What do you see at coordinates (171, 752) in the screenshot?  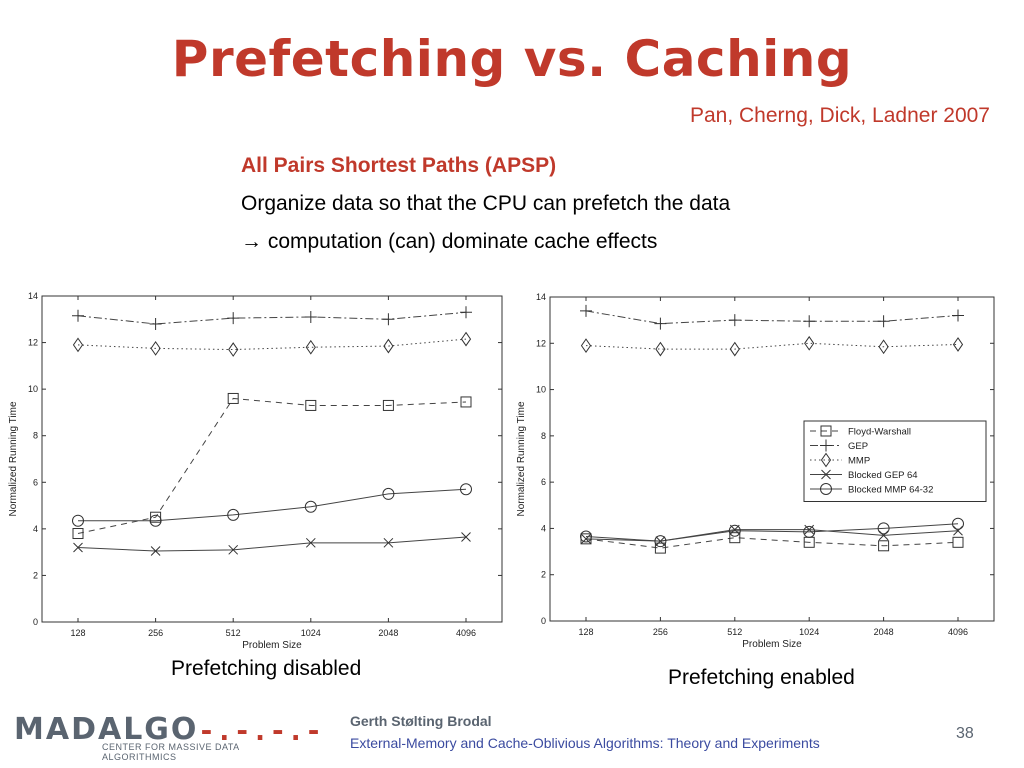 I see `logo-subtitle: CENTER FOR MASSIVE DATA ALGORITHMICS` at bounding box center [171, 752].